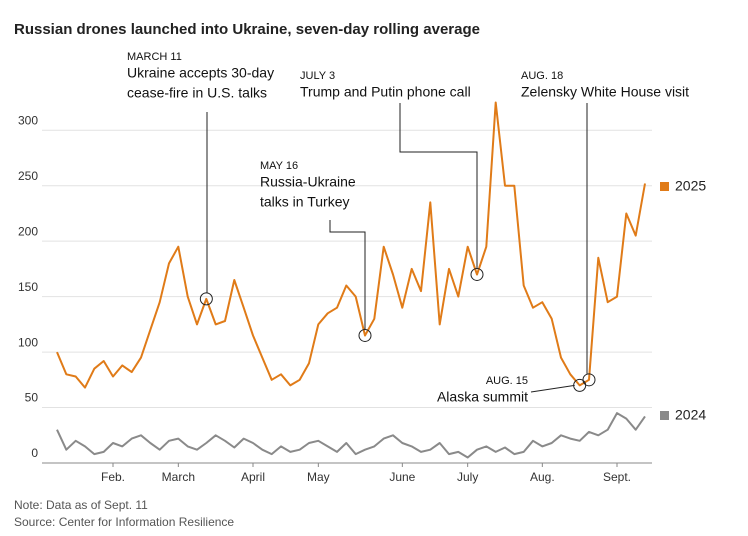 The width and height of the screenshot is (748, 536). Describe the element at coordinates (197, 93) in the screenshot. I see `annotation-text: cease-fire in U.S. talks` at that location.